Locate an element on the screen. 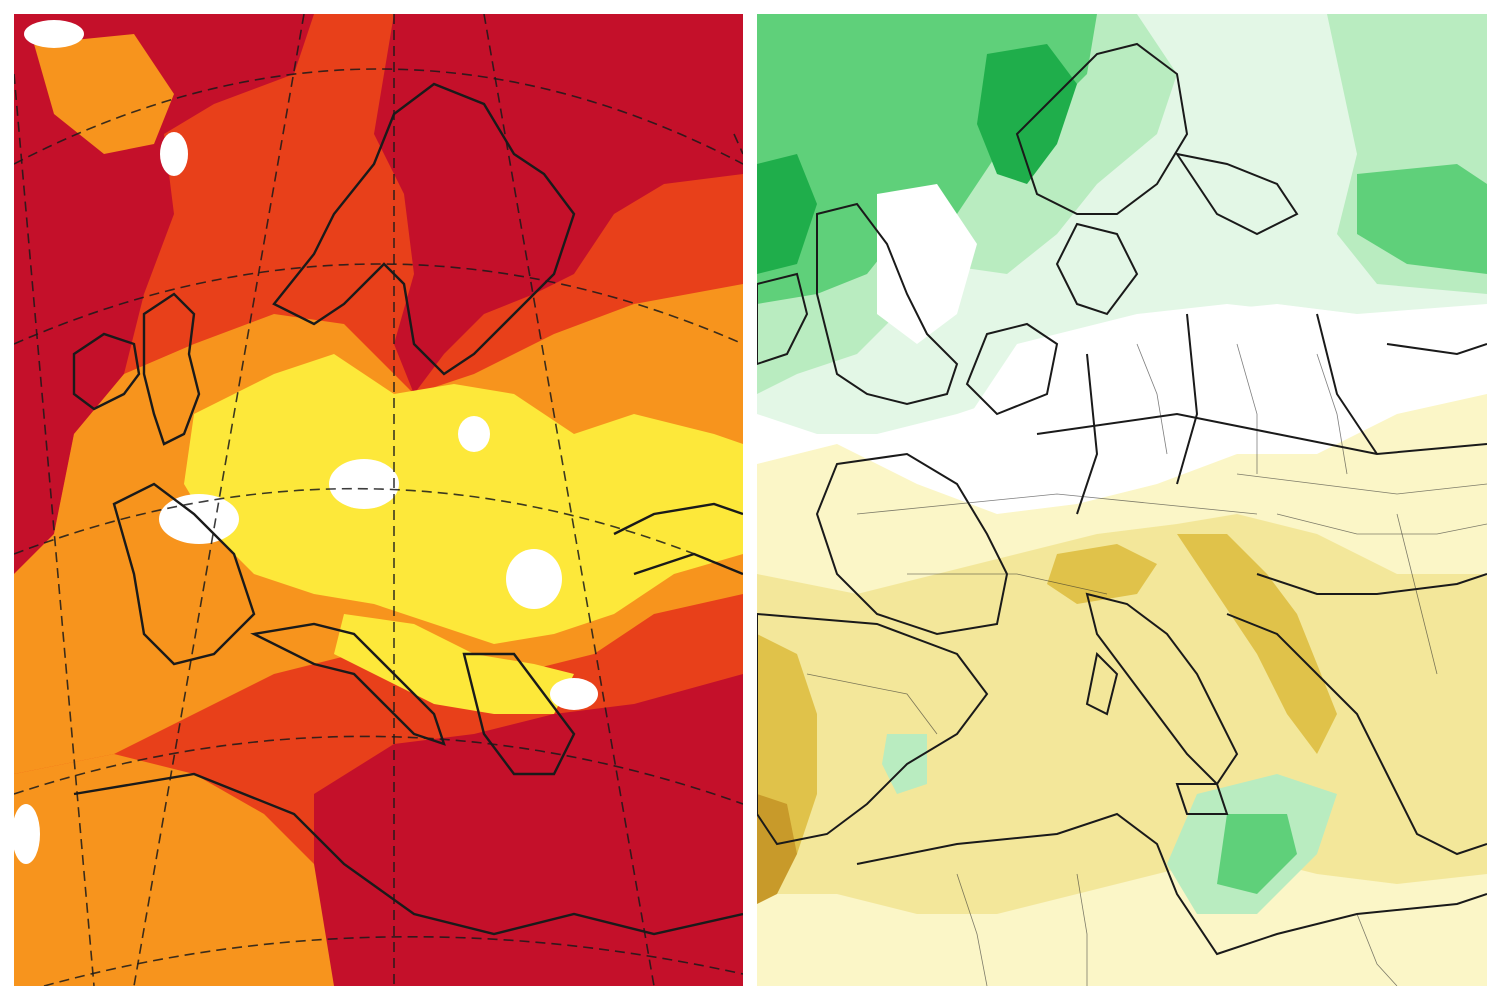 The height and width of the screenshot is (1000, 1500). temp-deep-atlantic is located at coordinates (164, 294).